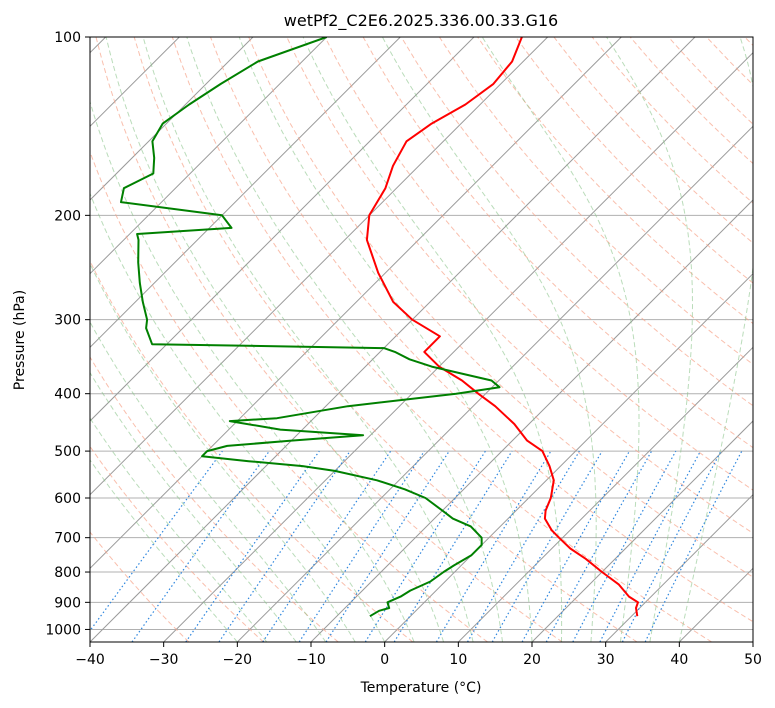 This screenshot has width=775, height=708. I want to click on y-tick-label: 900, so click(67, 603).